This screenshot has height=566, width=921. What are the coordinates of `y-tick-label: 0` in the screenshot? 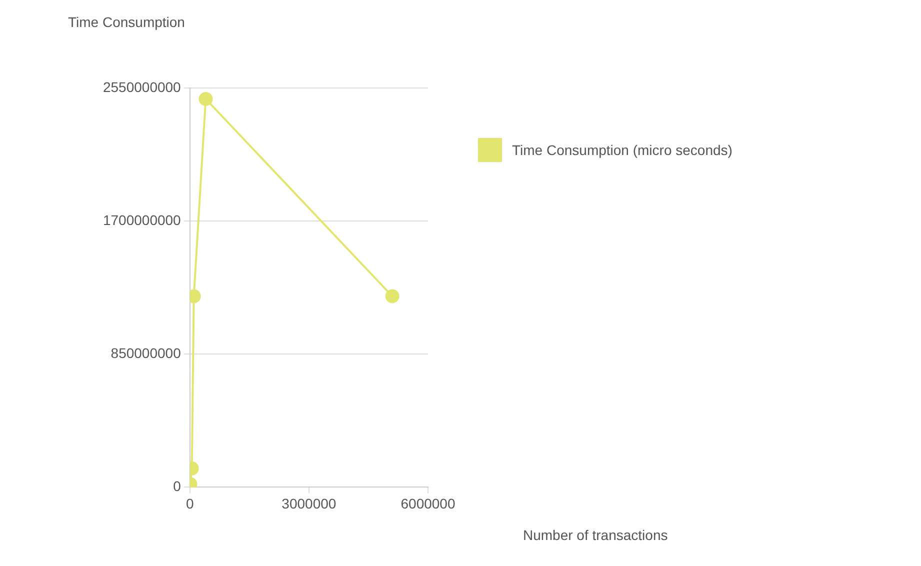 It's located at (177, 486).